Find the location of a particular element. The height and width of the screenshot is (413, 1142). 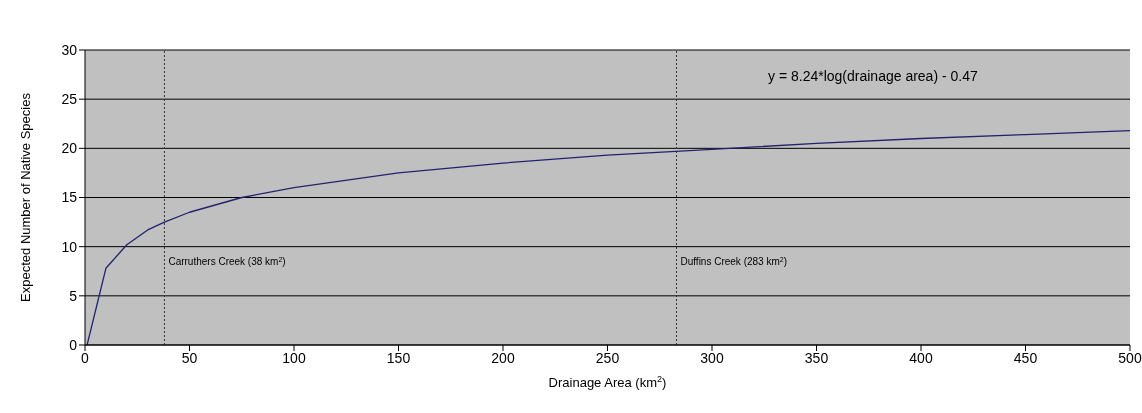

y-tick-label: 5 is located at coordinates (73, 295).